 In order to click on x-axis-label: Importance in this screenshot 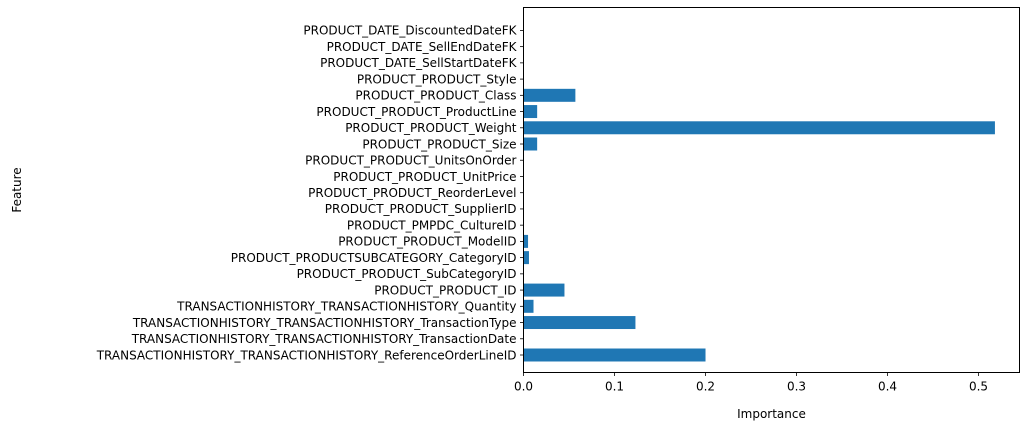, I will do `click(771, 414)`.